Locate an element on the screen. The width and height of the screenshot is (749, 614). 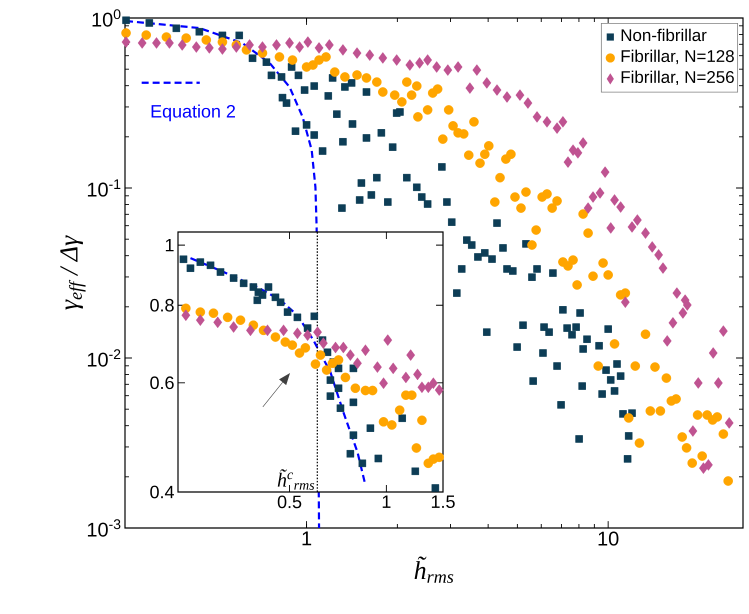
y-tick-label: 10$^{-2}$ is located at coordinates (104, 358).